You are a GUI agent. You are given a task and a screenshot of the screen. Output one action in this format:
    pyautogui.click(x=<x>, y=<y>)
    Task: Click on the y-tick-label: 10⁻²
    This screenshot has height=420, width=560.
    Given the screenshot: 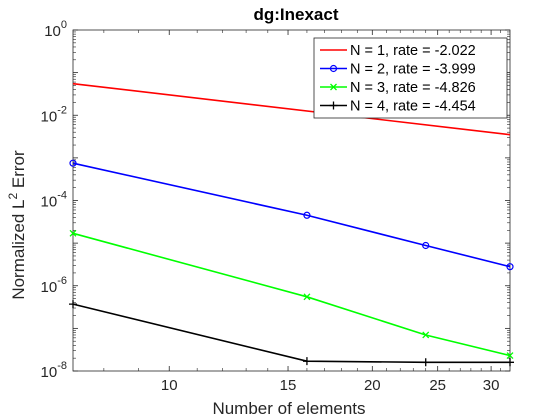 What is the action you would take?
    pyautogui.click(x=54, y=114)
    